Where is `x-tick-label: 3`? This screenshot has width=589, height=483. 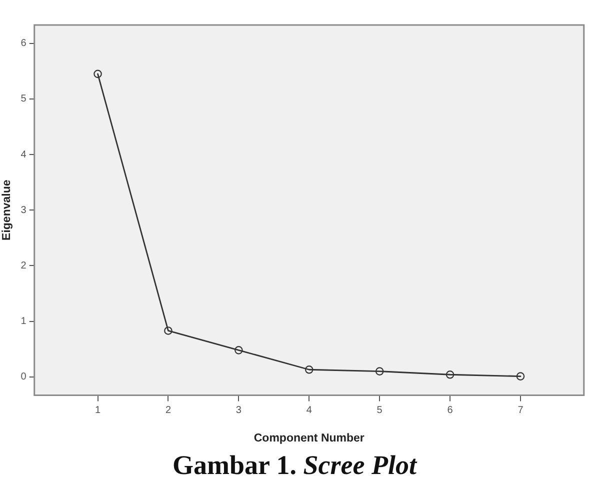 x-tick-label: 3 is located at coordinates (239, 410).